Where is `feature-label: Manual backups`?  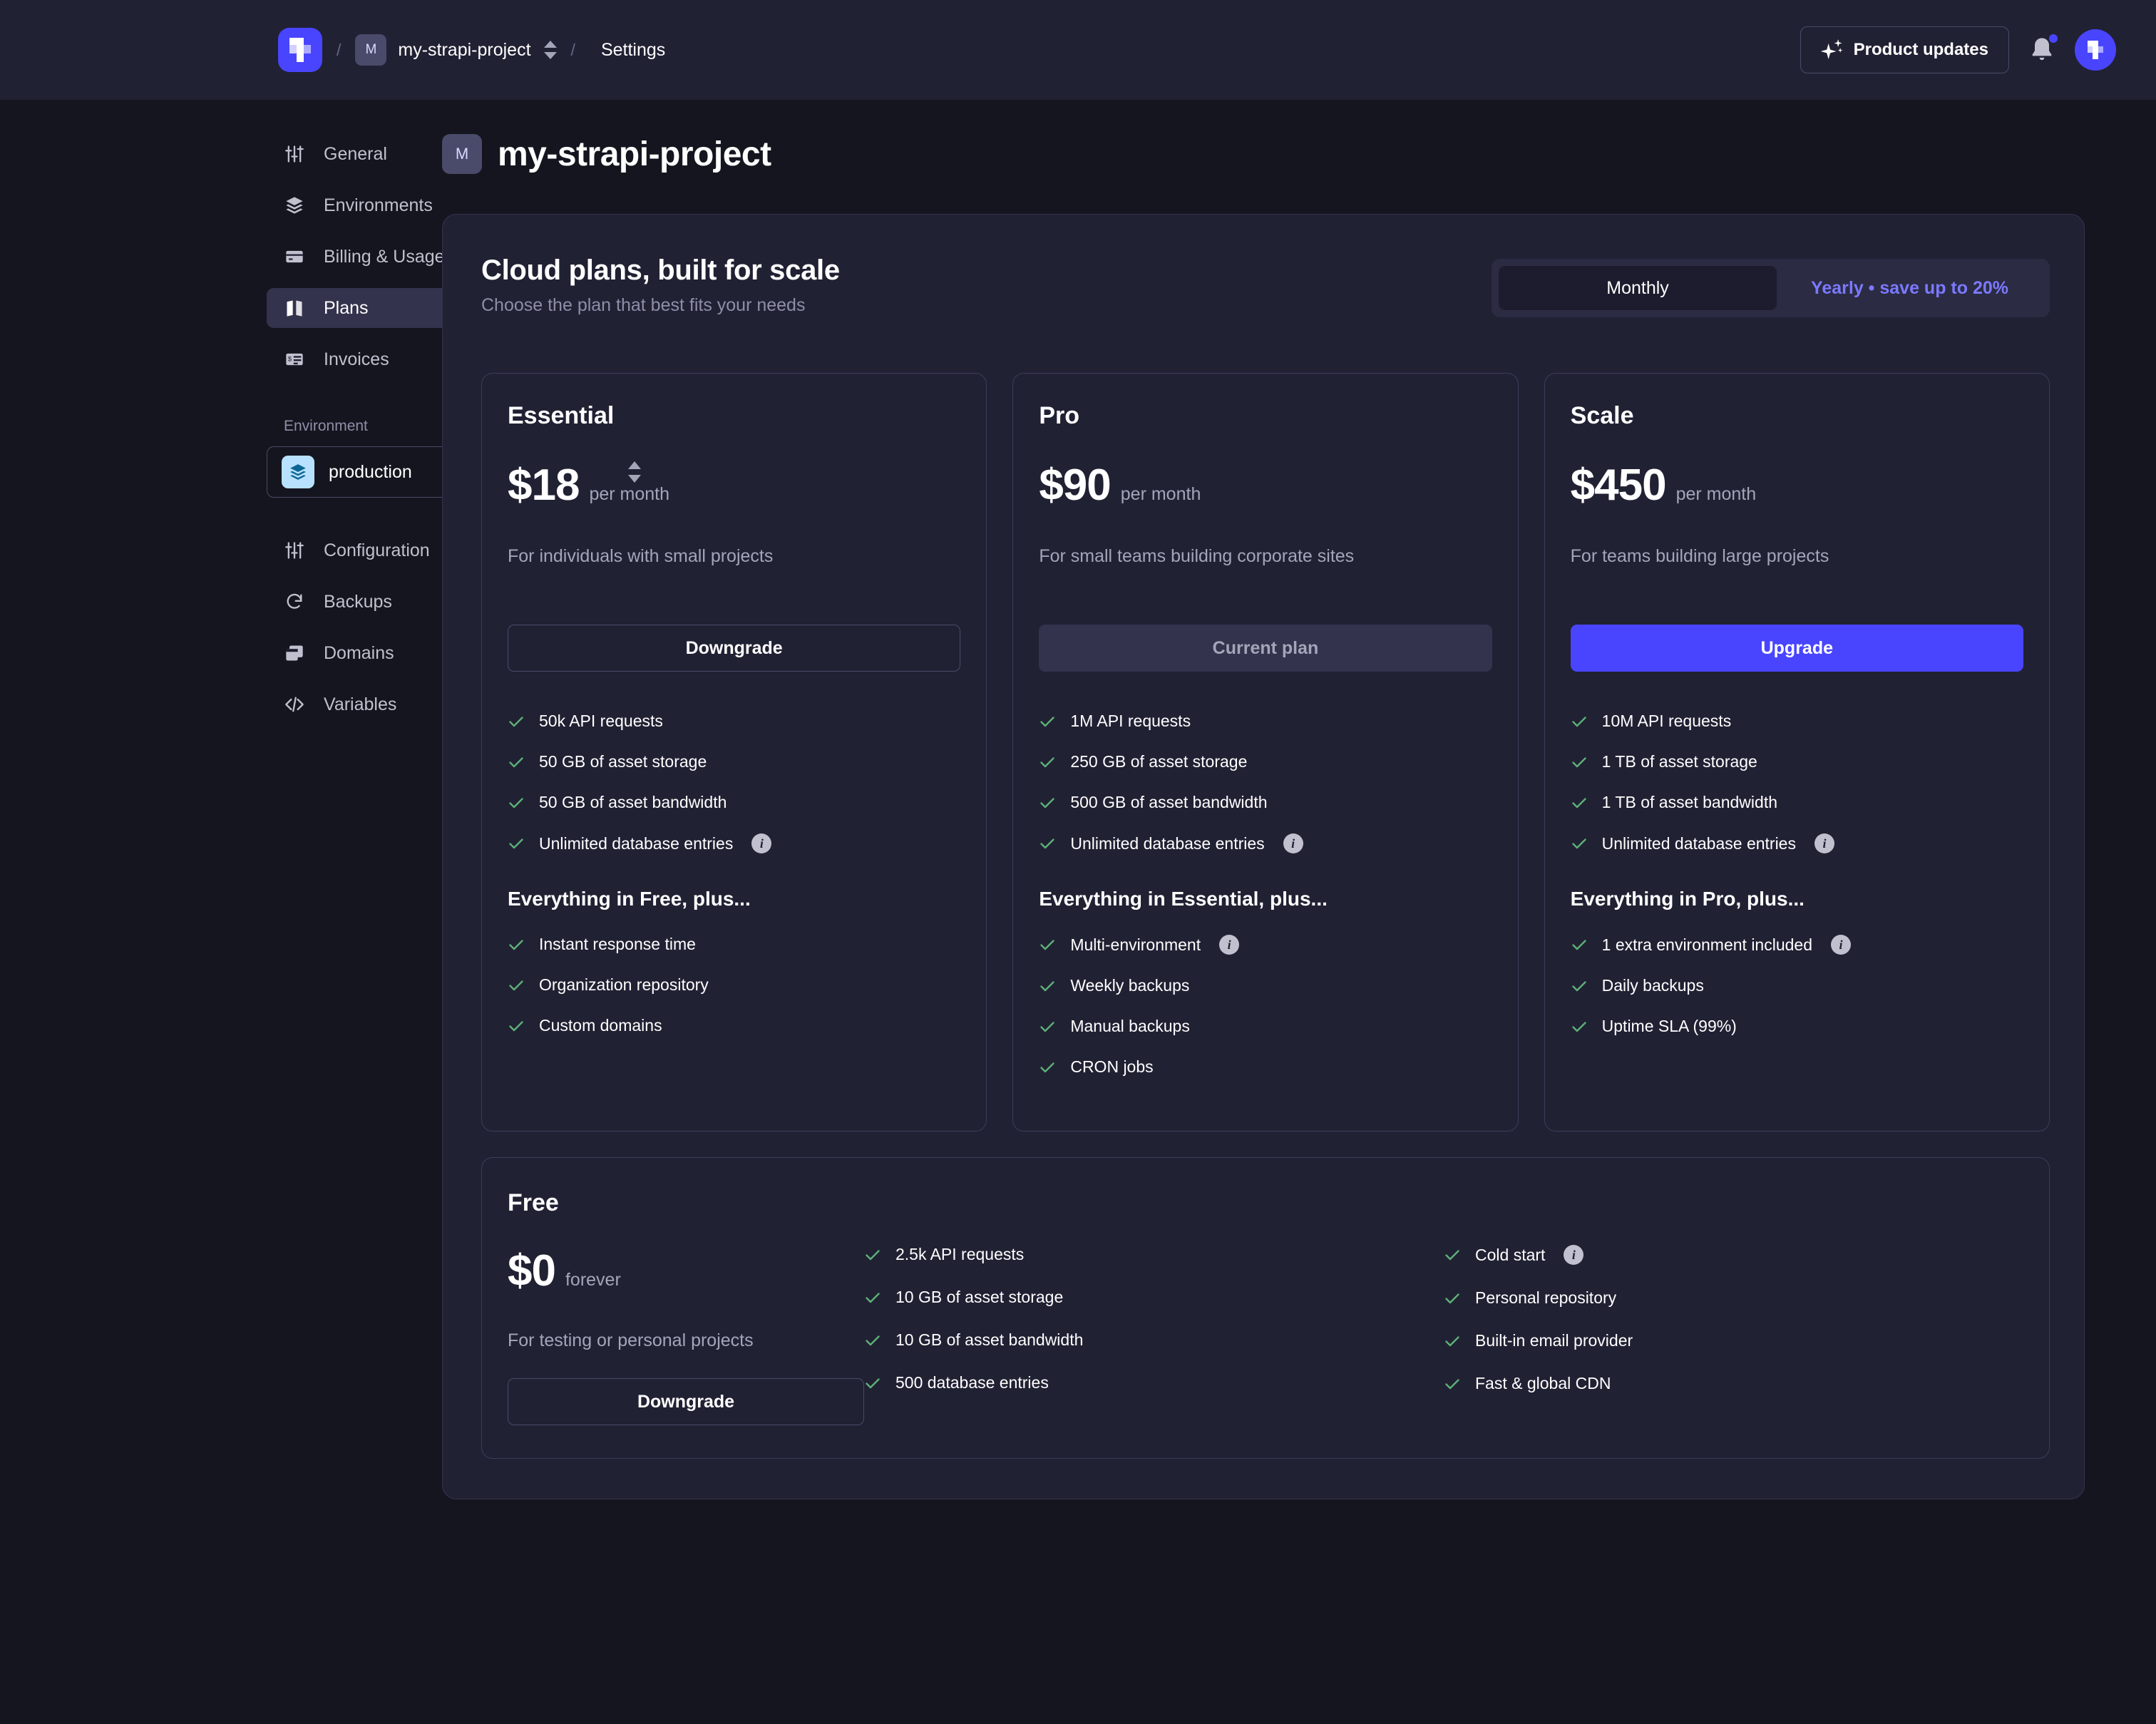 feature-label: Manual backups is located at coordinates (1130, 1026).